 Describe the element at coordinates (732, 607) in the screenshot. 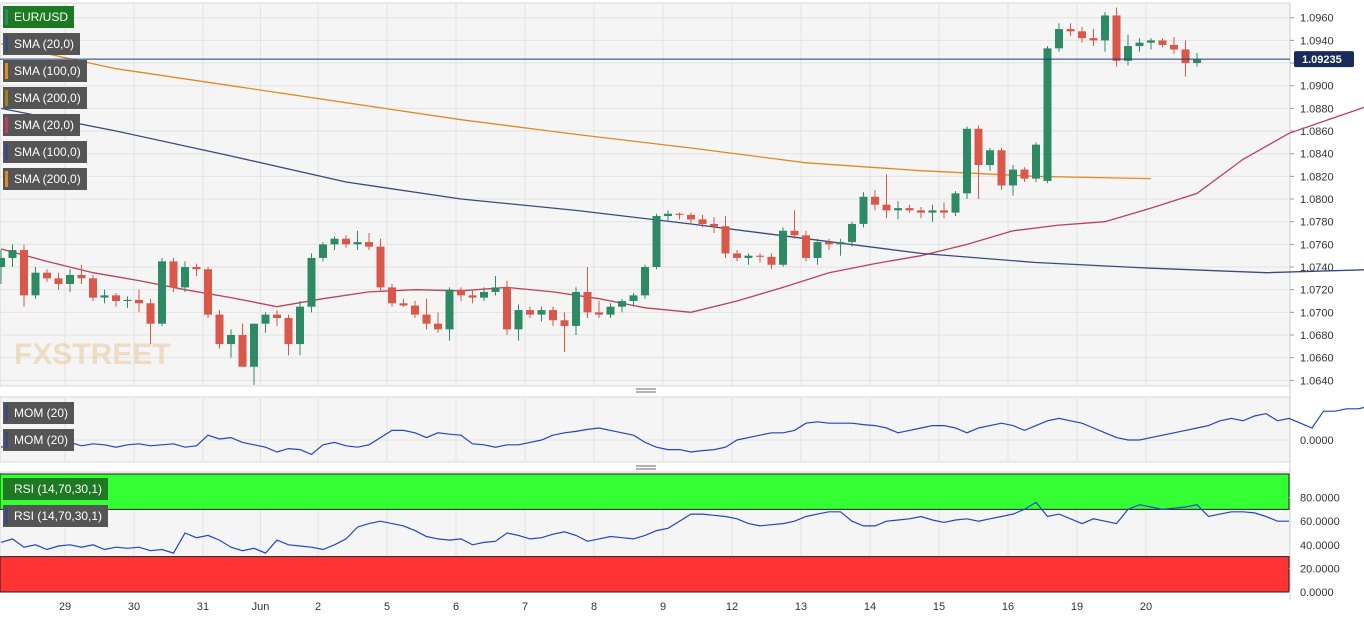

I see `x-tick-label: 12` at that location.